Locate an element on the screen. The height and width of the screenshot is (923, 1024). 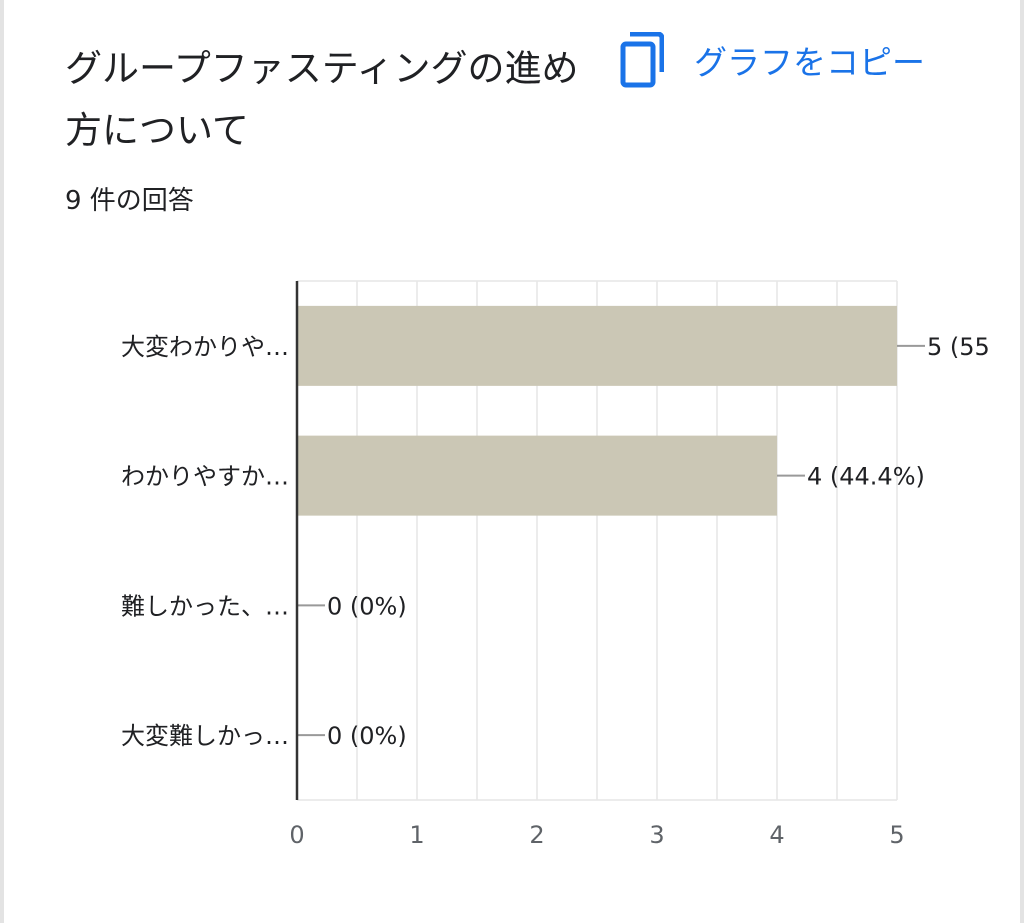
data-label: 5 (55 is located at coordinates (958, 347).